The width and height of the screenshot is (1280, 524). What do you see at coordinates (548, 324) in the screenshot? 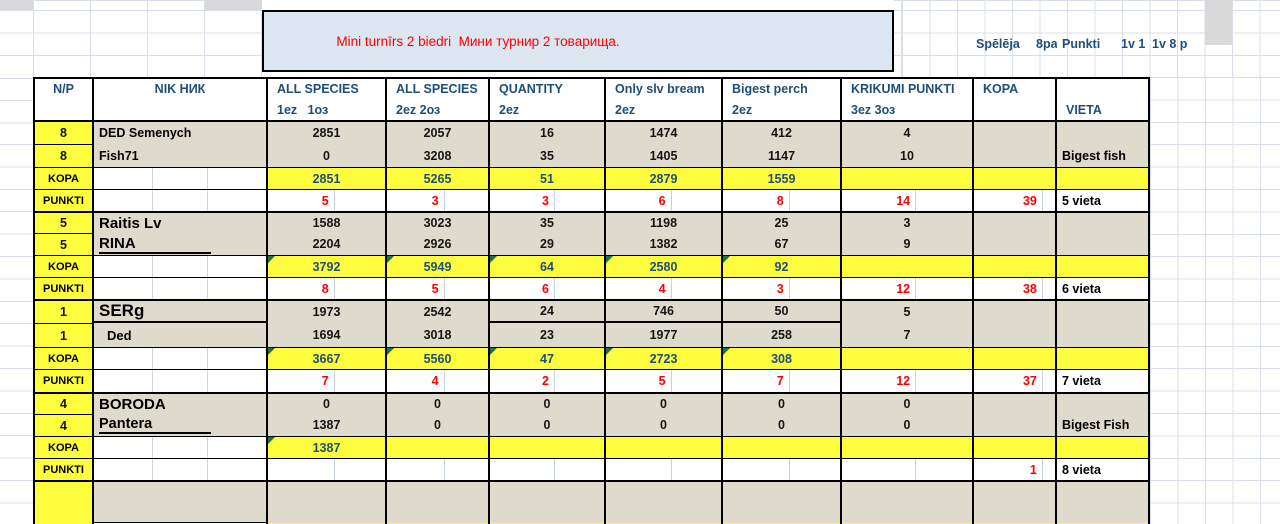
I see `cell-values: 24 23` at bounding box center [548, 324].